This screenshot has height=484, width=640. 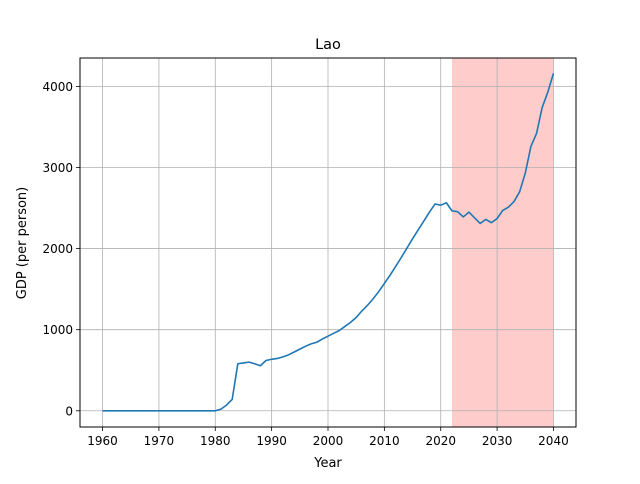 I want to click on forecast-region, so click(x=503, y=242).